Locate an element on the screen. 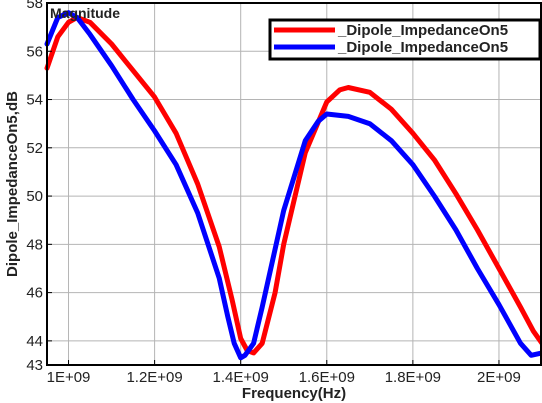 The image size is (542, 403). x-tick-label: 2E+09 is located at coordinates (499, 377).